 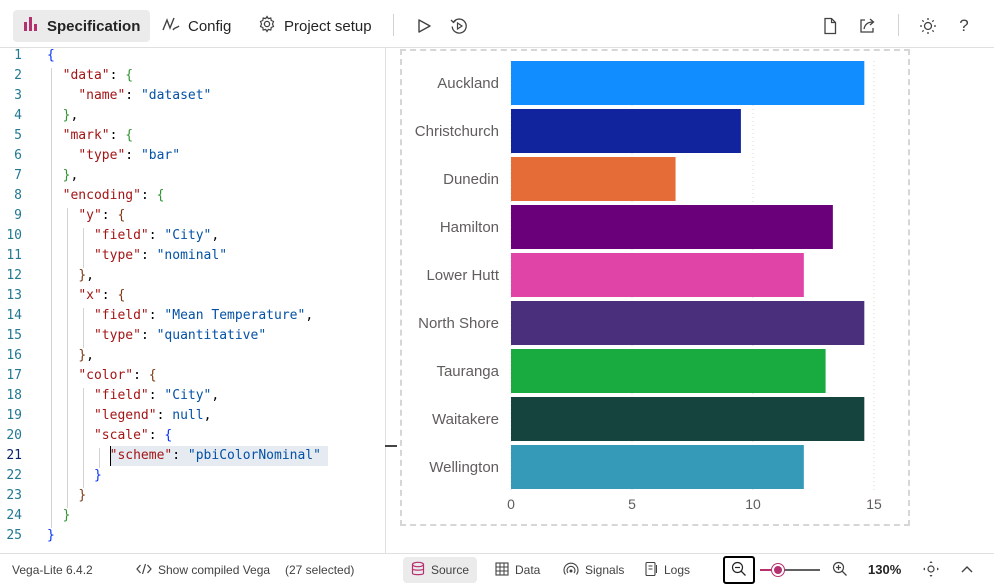 I want to click on code-line: 24 }, so click(x=38, y=515).